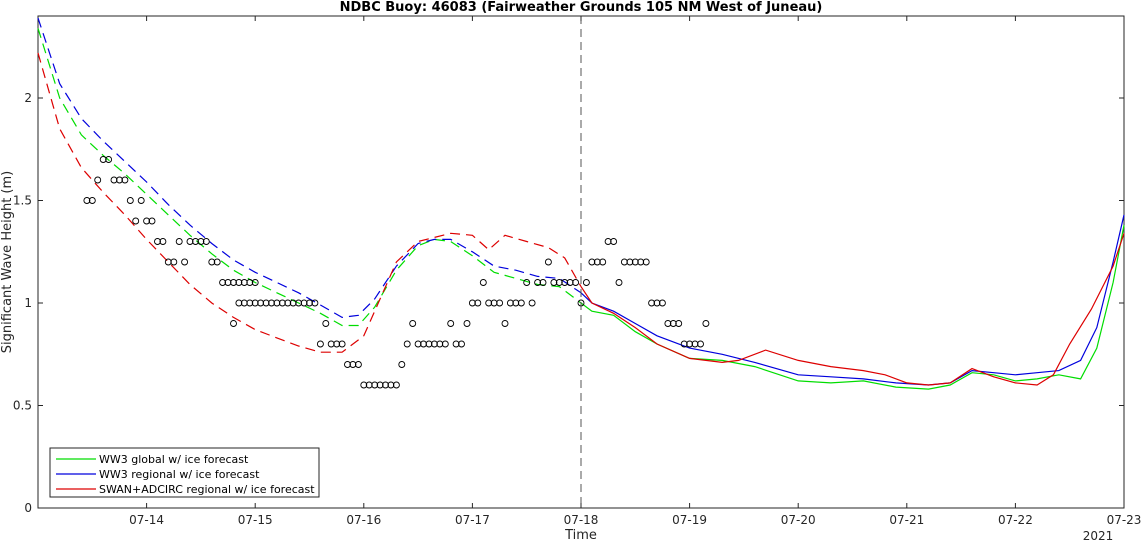 This screenshot has height=541, width=1141. What do you see at coordinates (363, 520) in the screenshot?
I see `x-tick-label: 07-16` at bounding box center [363, 520].